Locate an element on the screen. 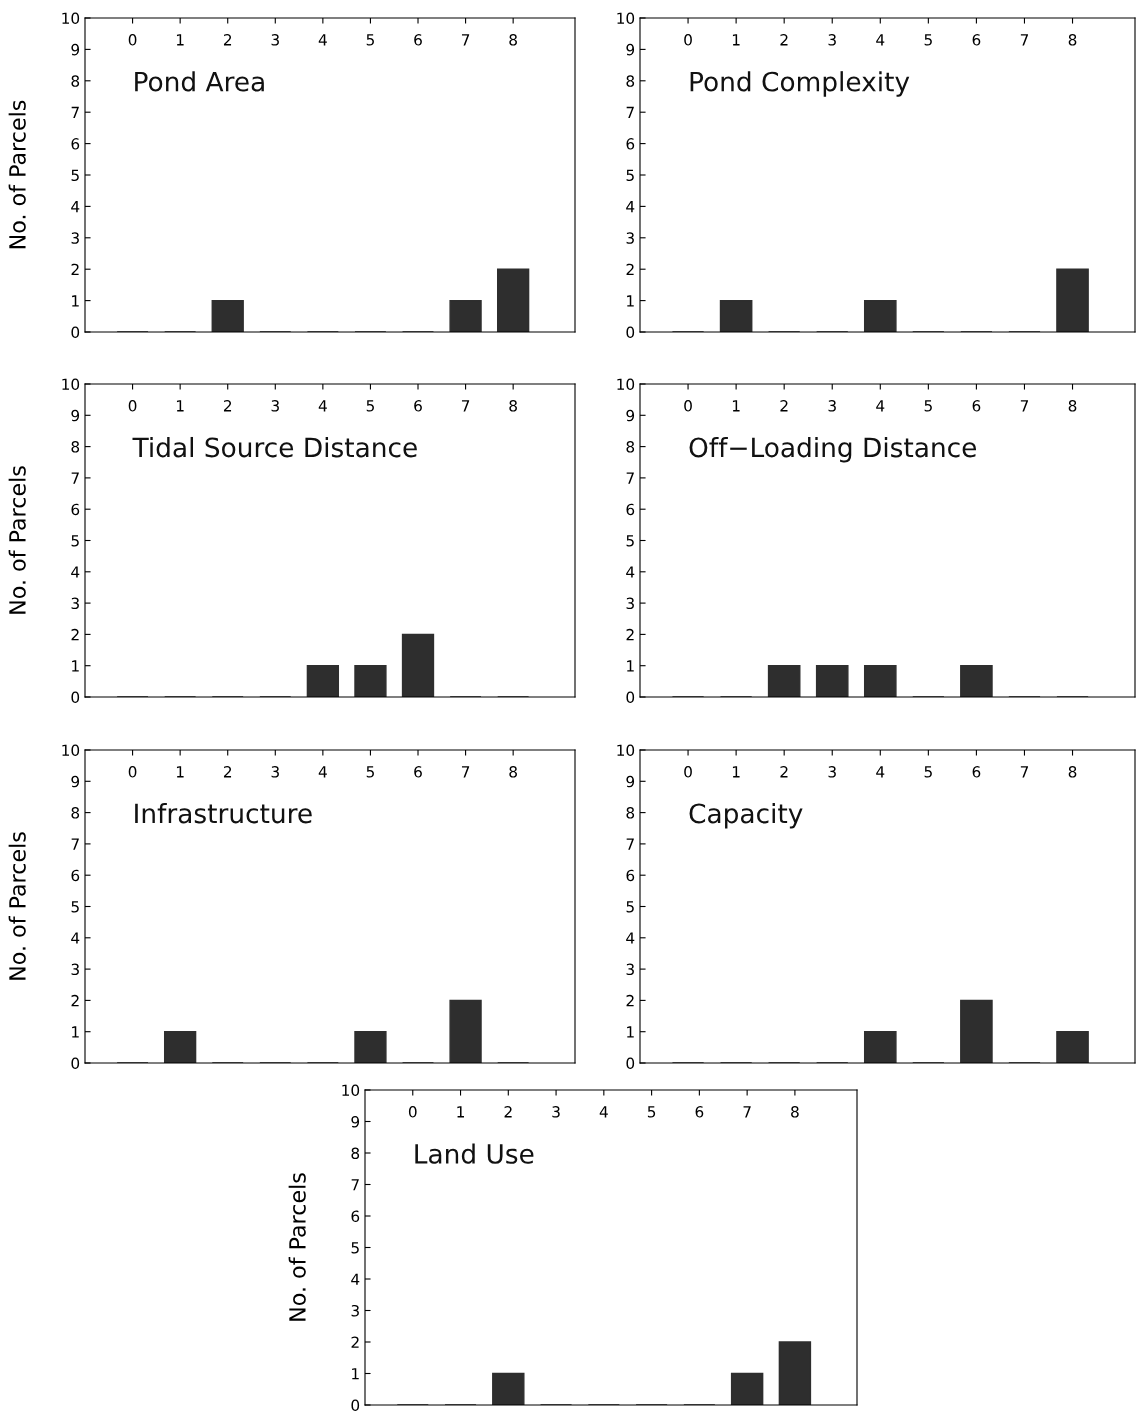 The width and height of the screenshot is (1147, 1425). text: Infrastructure is located at coordinates (223, 813).